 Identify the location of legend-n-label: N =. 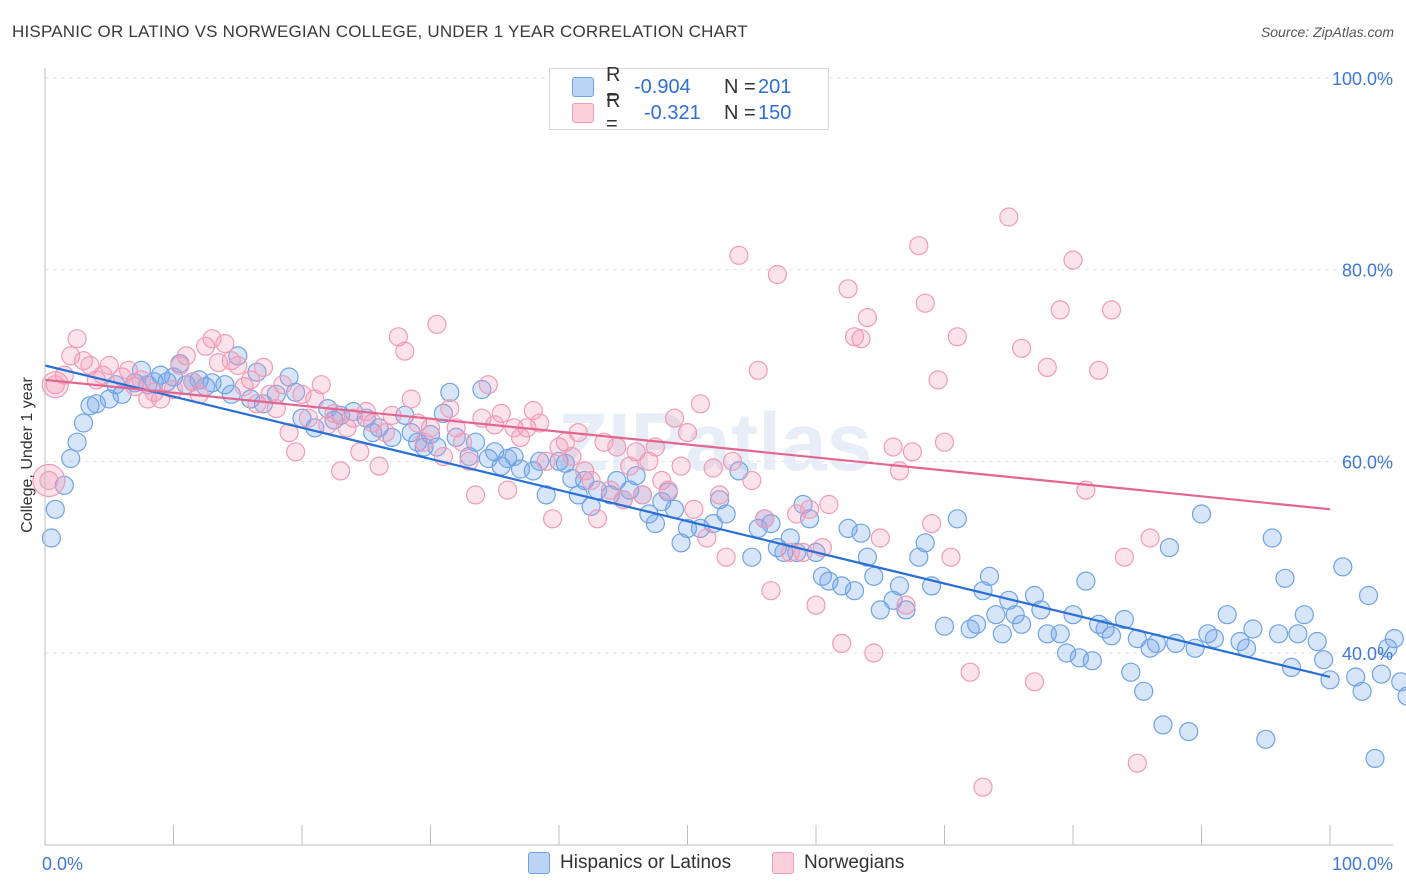
(740, 112).